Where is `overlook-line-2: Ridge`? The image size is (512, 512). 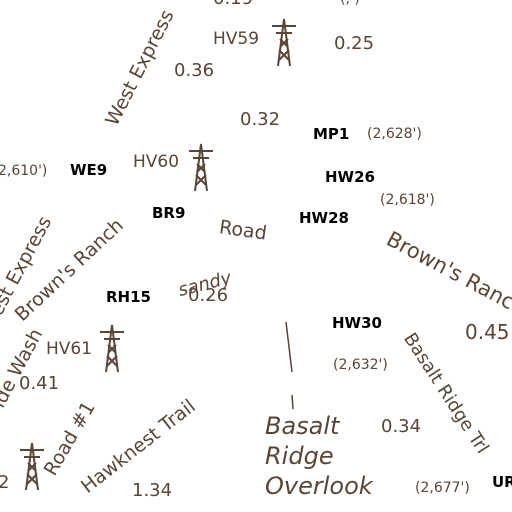
overlook-line-2: Ridge is located at coordinates (299, 456).